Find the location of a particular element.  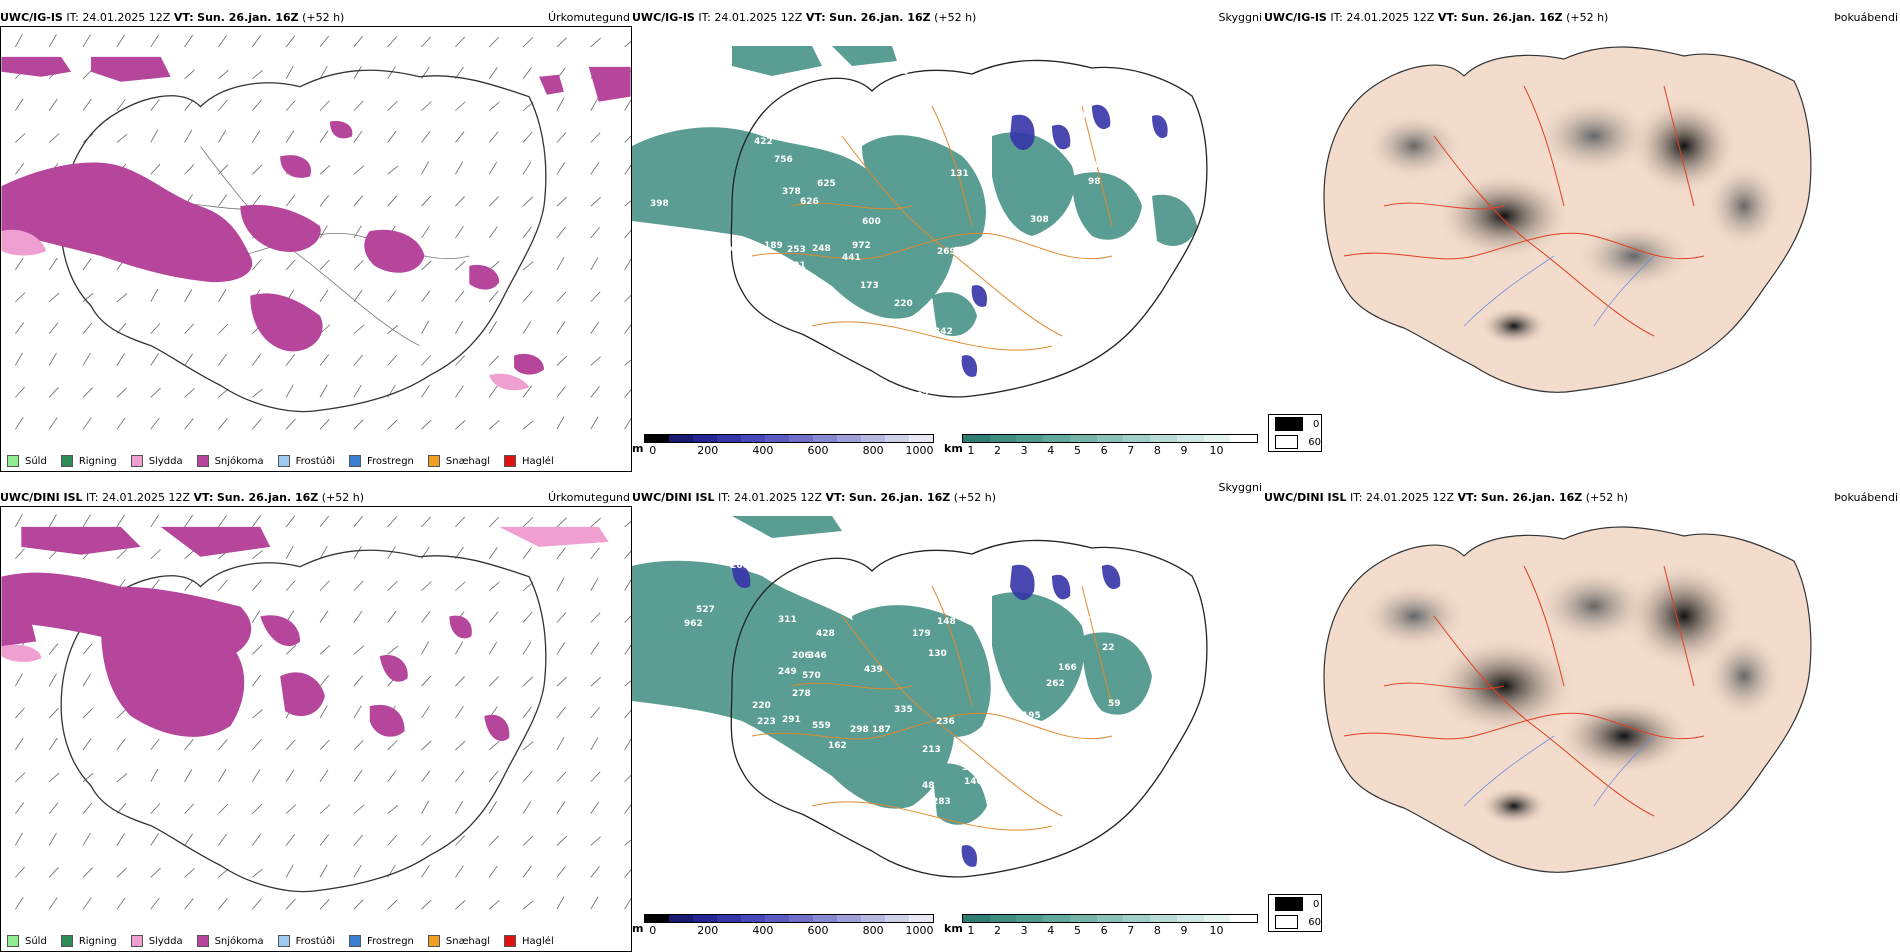

legend-item: Rigning is located at coordinates (88, 461).